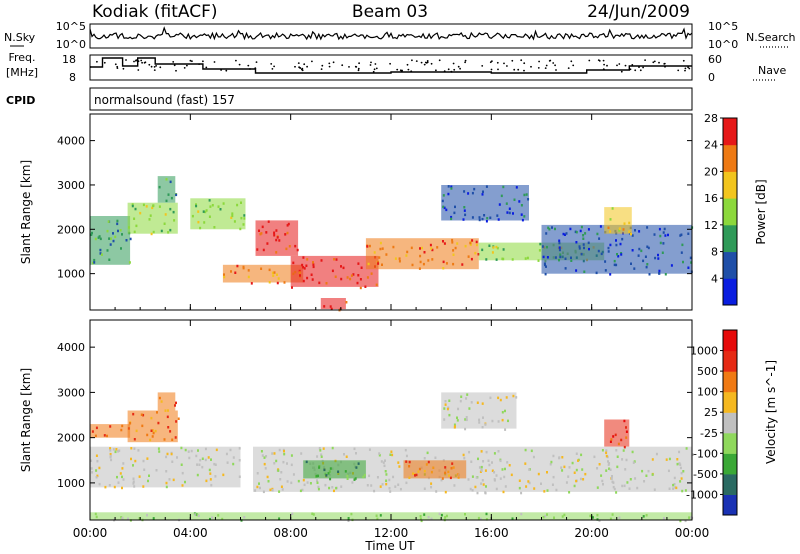 The image size is (800, 554). What do you see at coordinates (711, 225) in the screenshot?
I see `colorbar-tick-label: 12` at bounding box center [711, 225].